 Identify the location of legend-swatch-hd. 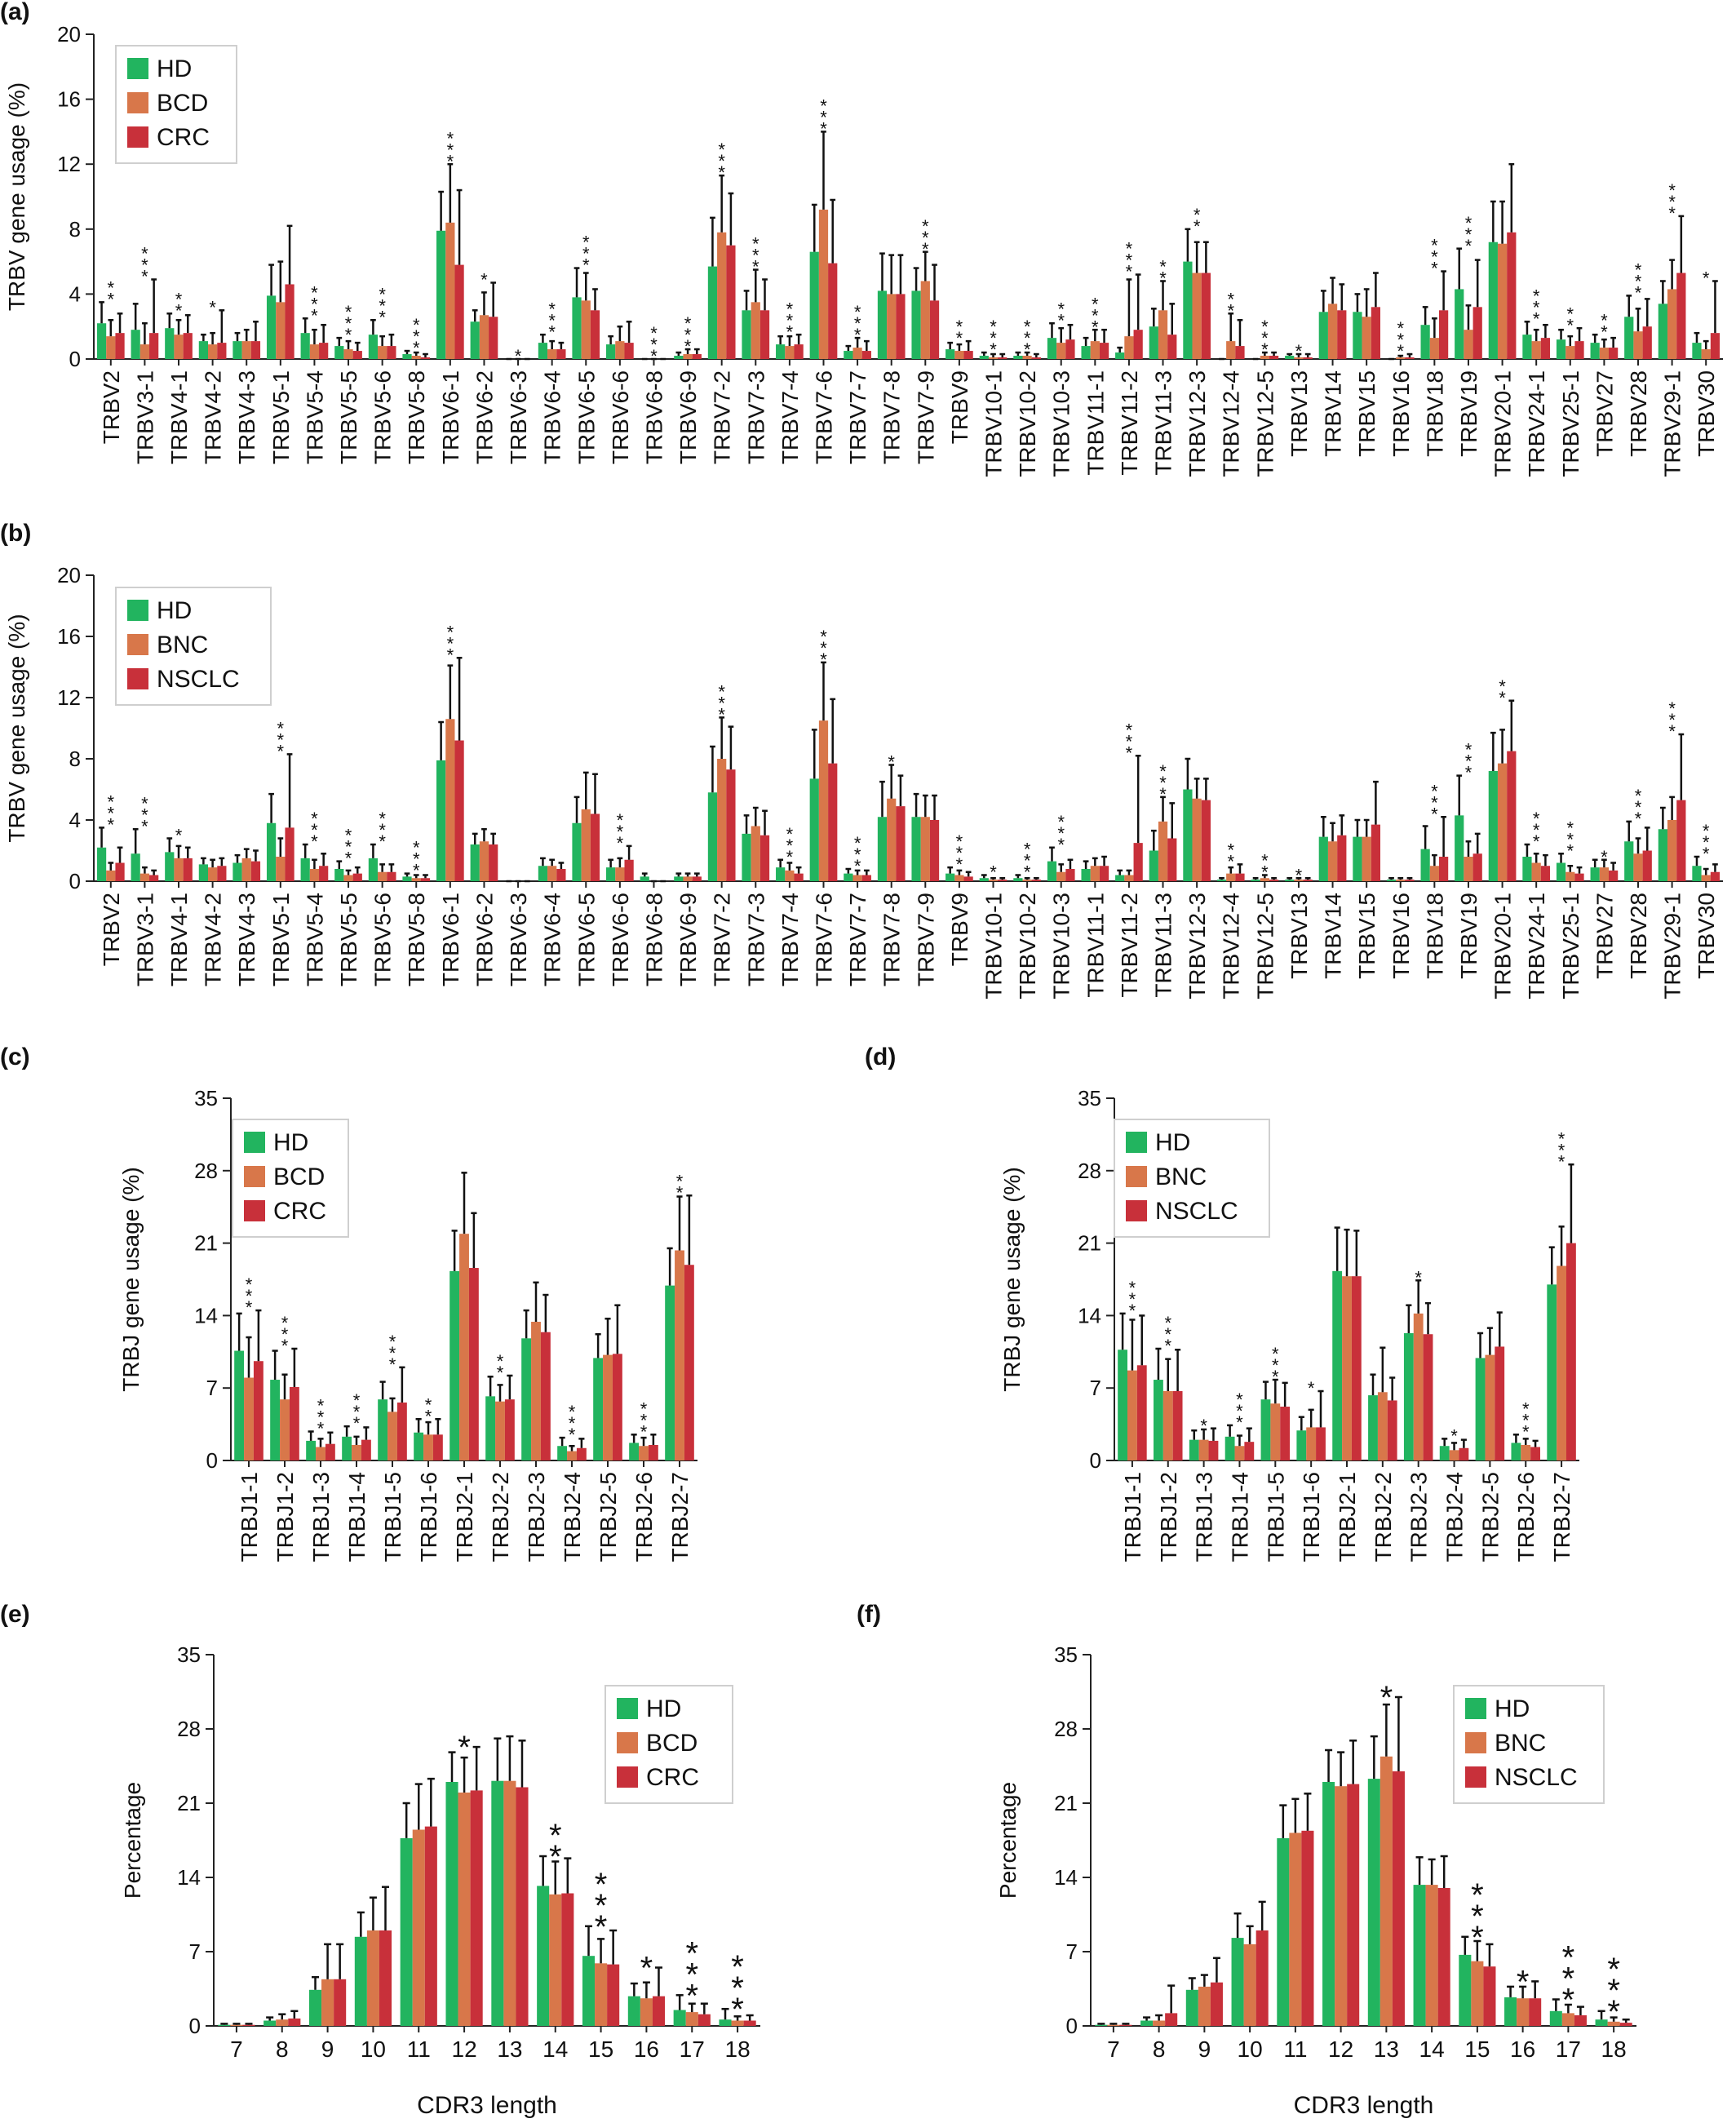
(255, 1142).